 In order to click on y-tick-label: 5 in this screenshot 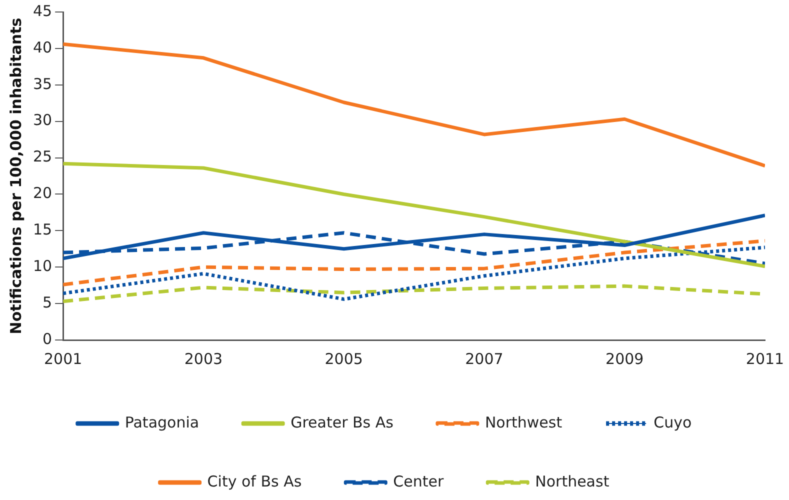, I will do `click(47, 302)`.